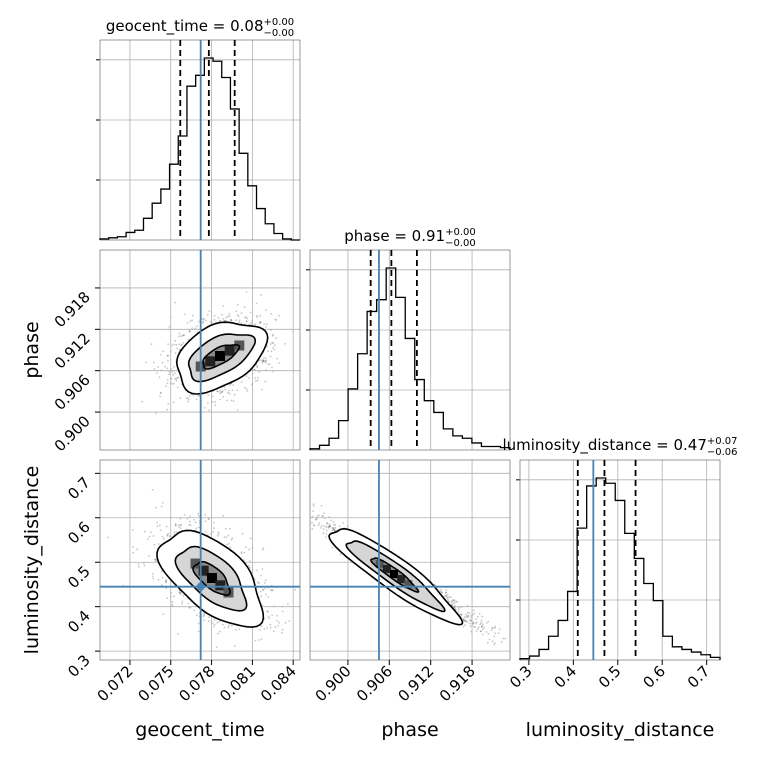 The width and height of the screenshot is (760, 760). I want to click on y-tick-label: 0.4, so click(79, 622).